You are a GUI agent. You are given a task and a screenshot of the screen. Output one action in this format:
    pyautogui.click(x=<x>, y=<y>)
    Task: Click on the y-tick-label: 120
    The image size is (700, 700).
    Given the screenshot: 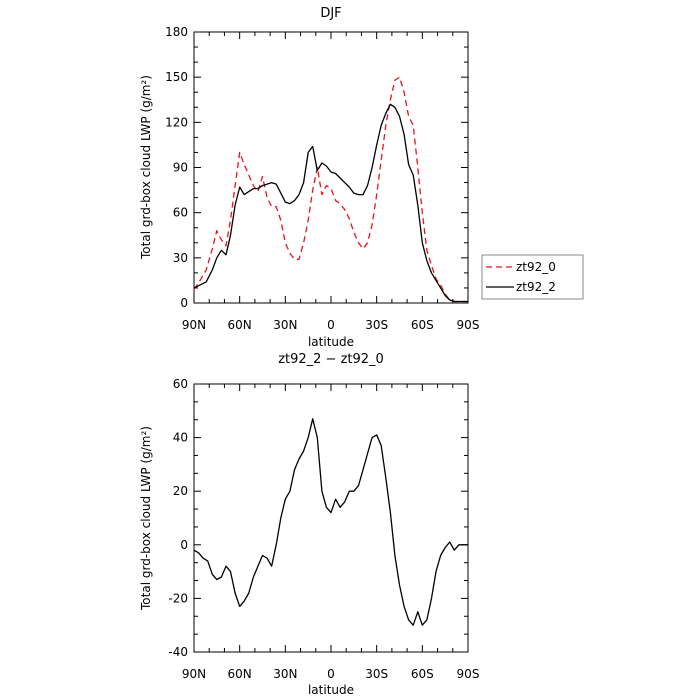 What is the action you would take?
    pyautogui.click(x=176, y=122)
    